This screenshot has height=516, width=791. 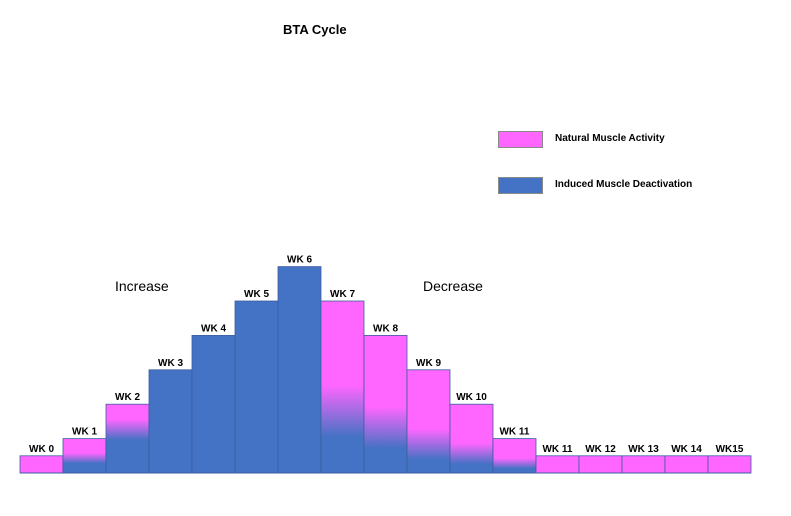 What do you see at coordinates (600, 449) in the screenshot?
I see `bar-label-13: WK 12` at bounding box center [600, 449].